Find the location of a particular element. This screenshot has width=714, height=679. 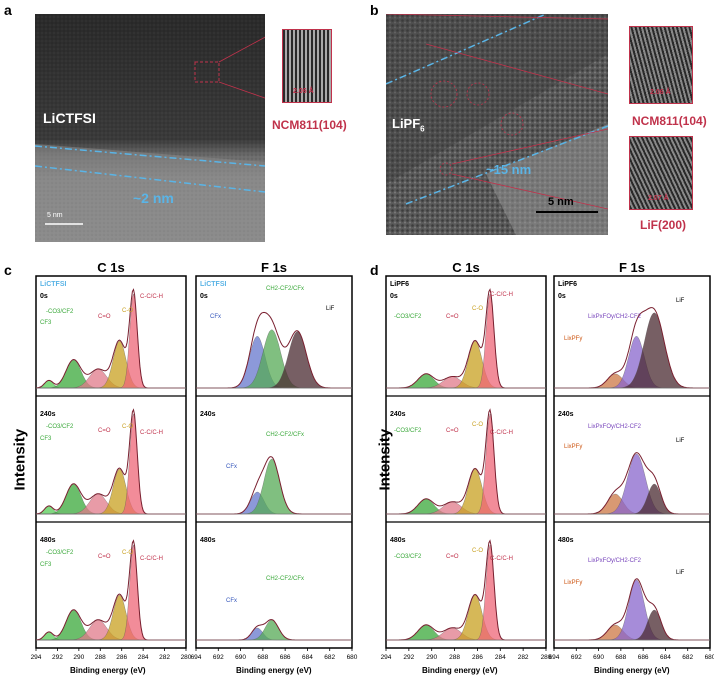

time-label-c-F1s-0: 0s is located at coordinates (204, 296).